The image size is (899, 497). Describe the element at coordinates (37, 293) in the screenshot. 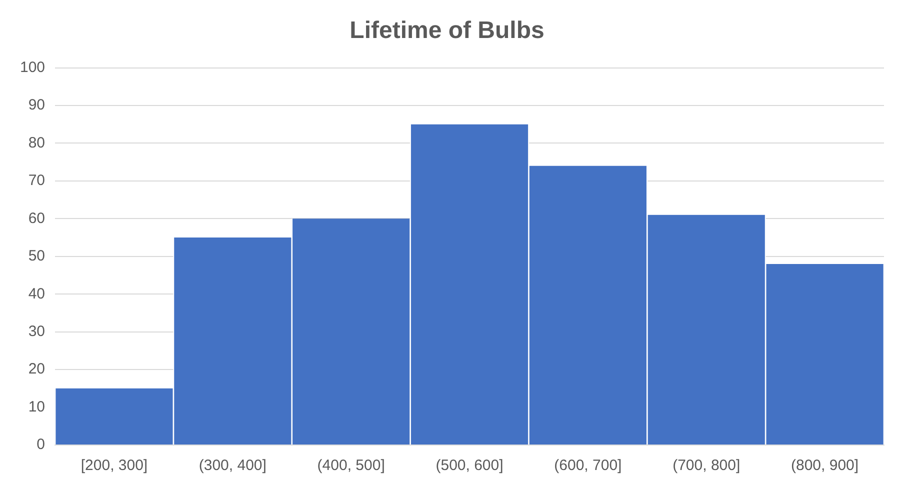

I see `y-tick-label: 40` at that location.